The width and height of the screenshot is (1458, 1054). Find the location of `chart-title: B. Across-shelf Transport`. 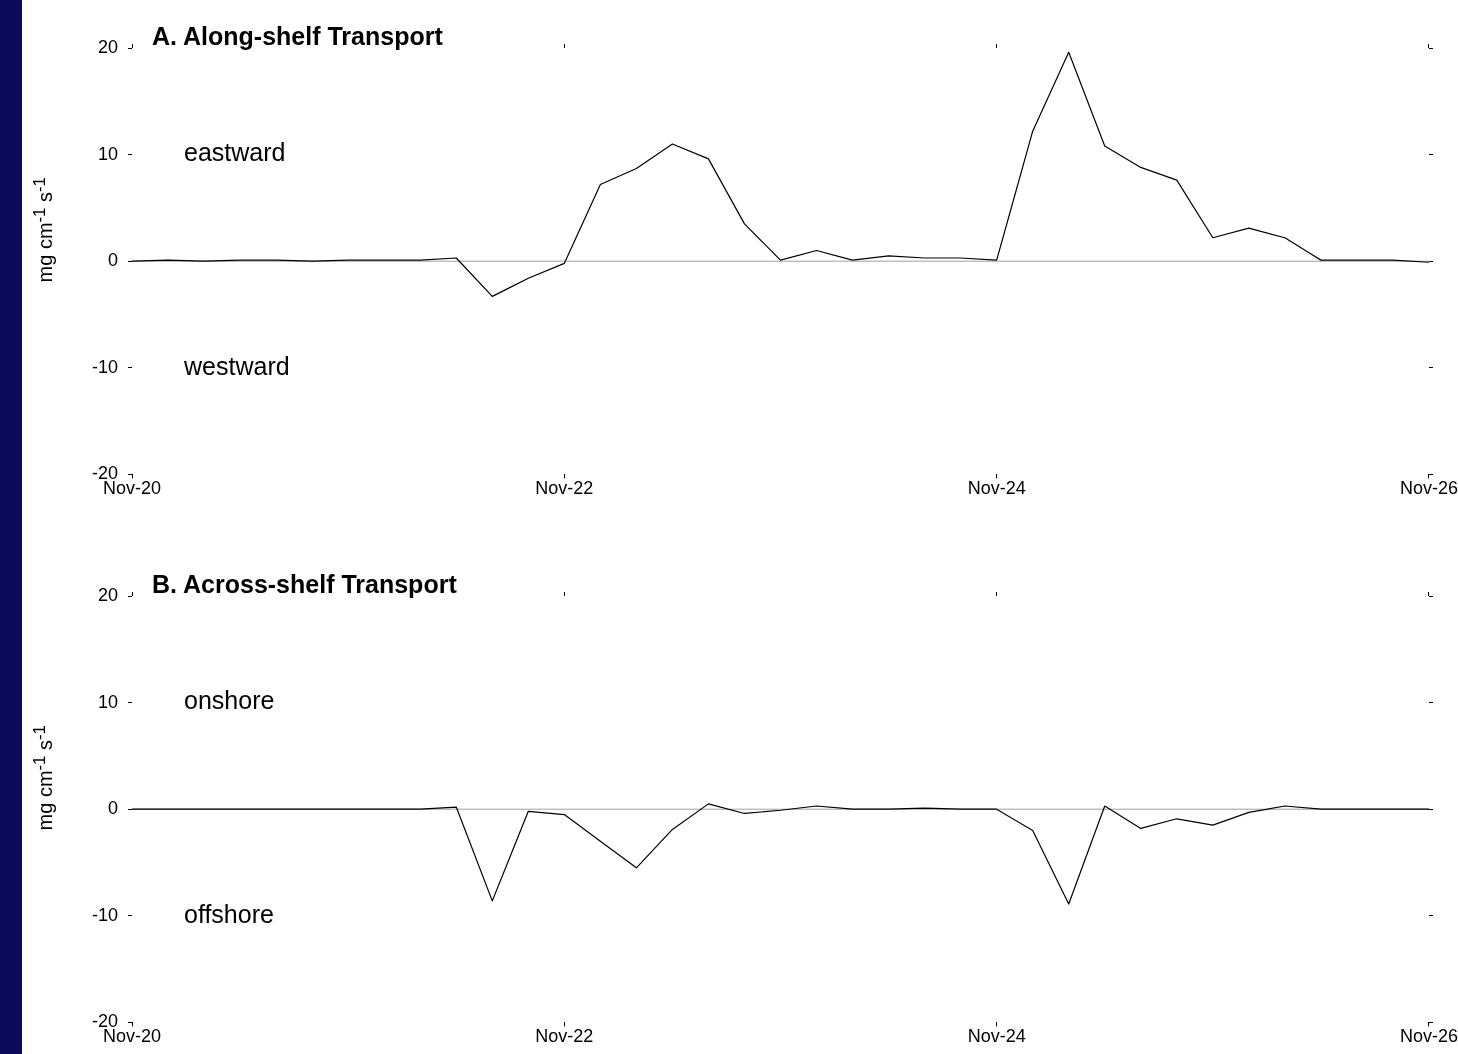

chart-title: B. Across-shelf Transport is located at coordinates (305, 583).